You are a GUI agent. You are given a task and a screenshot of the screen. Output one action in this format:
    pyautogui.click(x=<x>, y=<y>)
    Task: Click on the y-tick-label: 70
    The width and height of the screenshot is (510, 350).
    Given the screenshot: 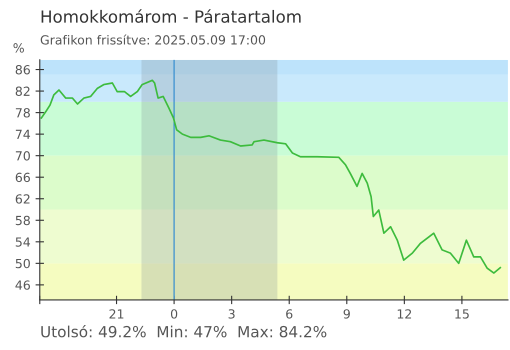 What is the action you would take?
    pyautogui.click(x=23, y=156)
    